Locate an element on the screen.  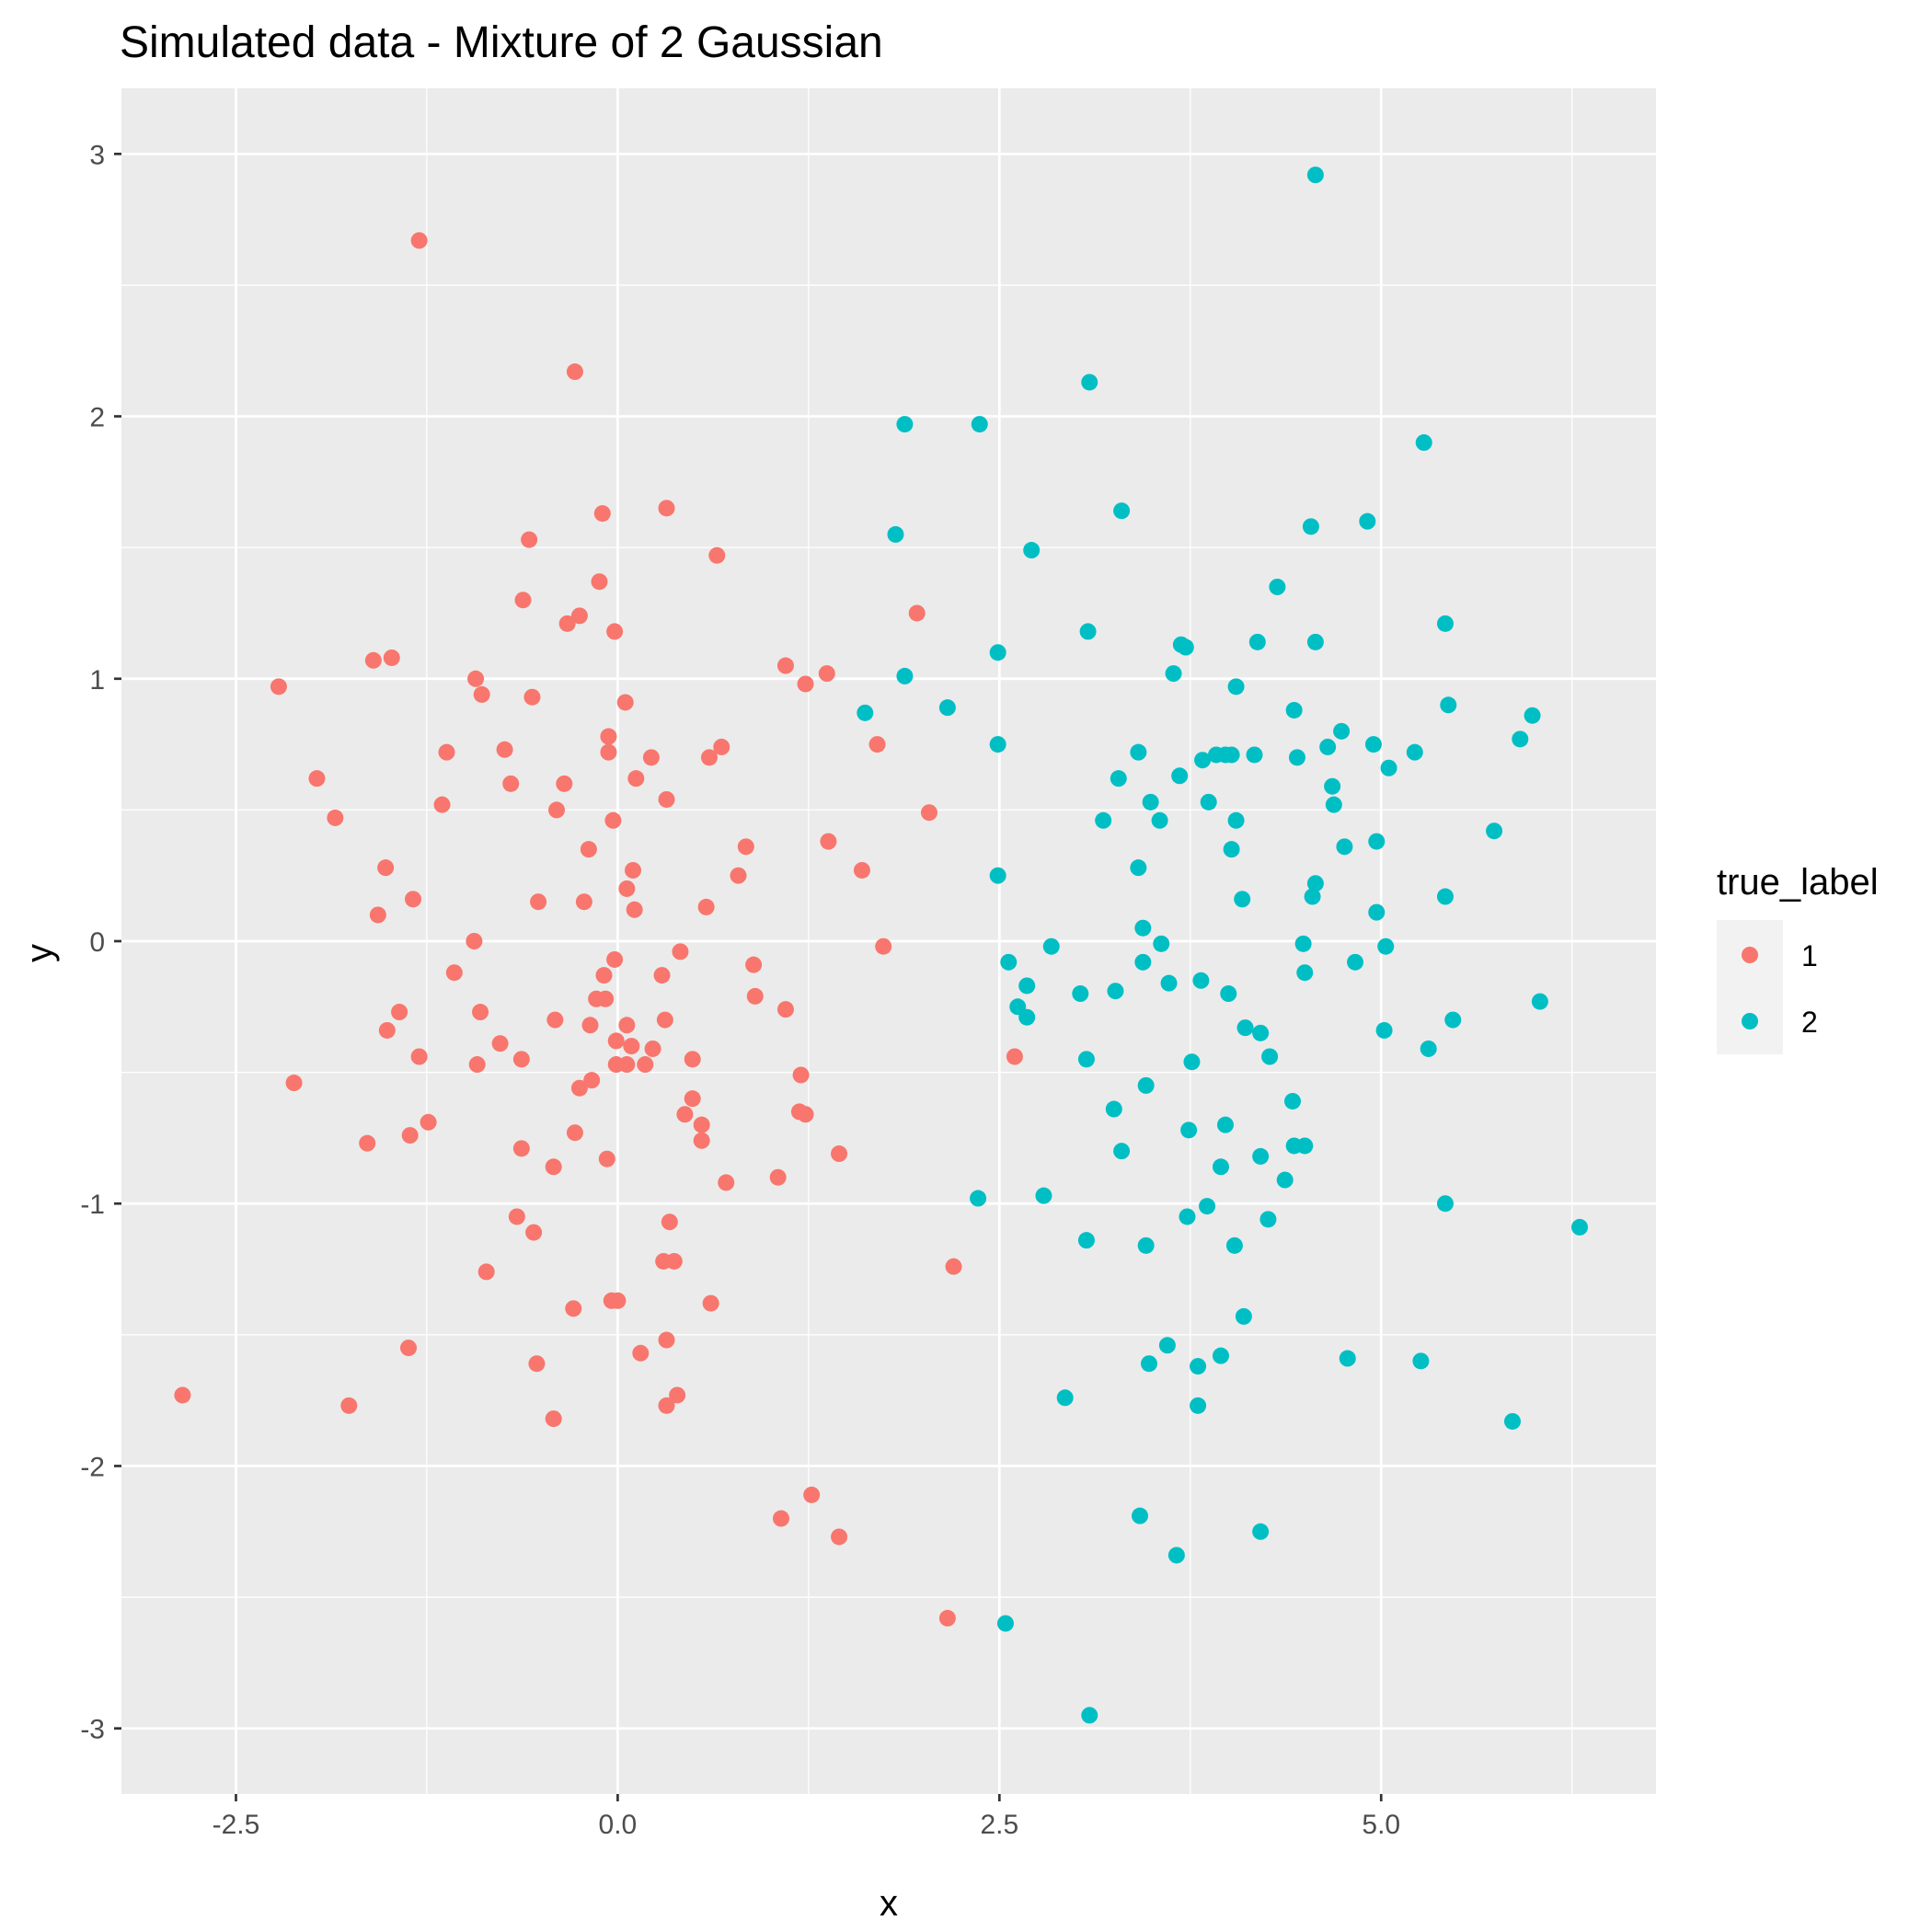
y-tick-label: -1 is located at coordinates (92, 1205).